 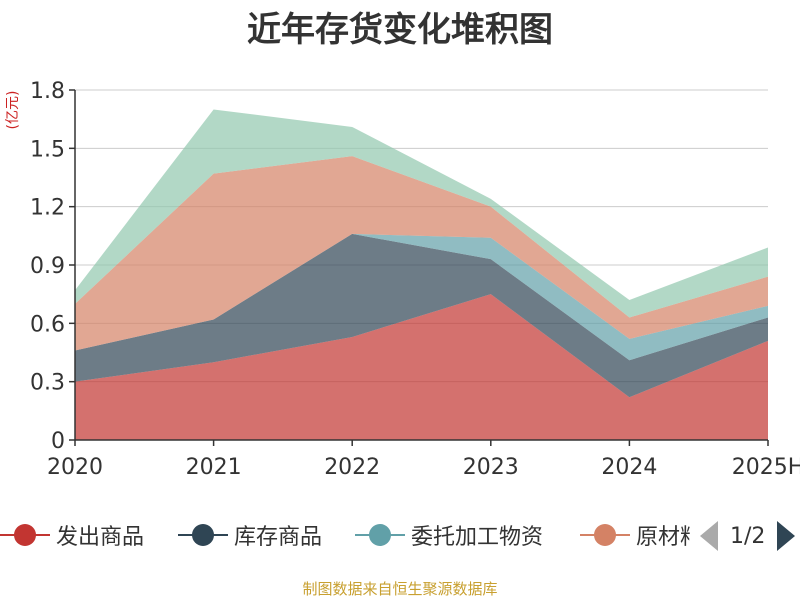 I want to click on y-tick-label: 1.8, so click(x=47, y=91).